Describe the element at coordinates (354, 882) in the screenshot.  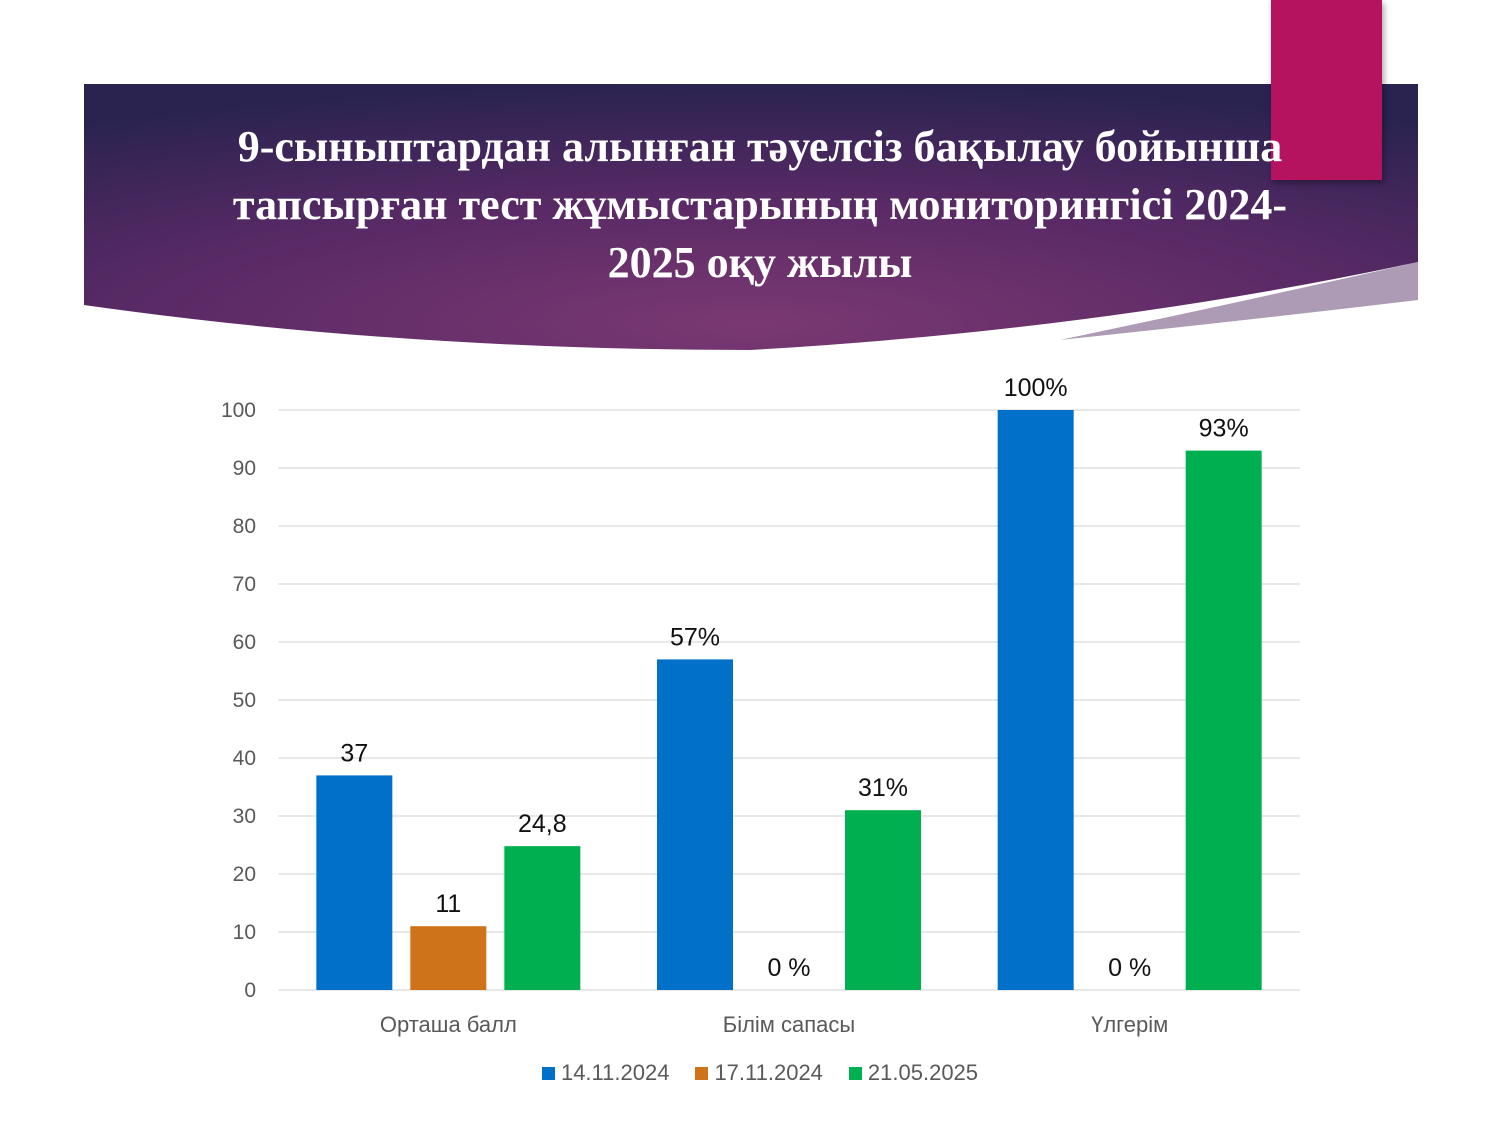
I see `bar-14.11.2024-Орташа балл` at that location.